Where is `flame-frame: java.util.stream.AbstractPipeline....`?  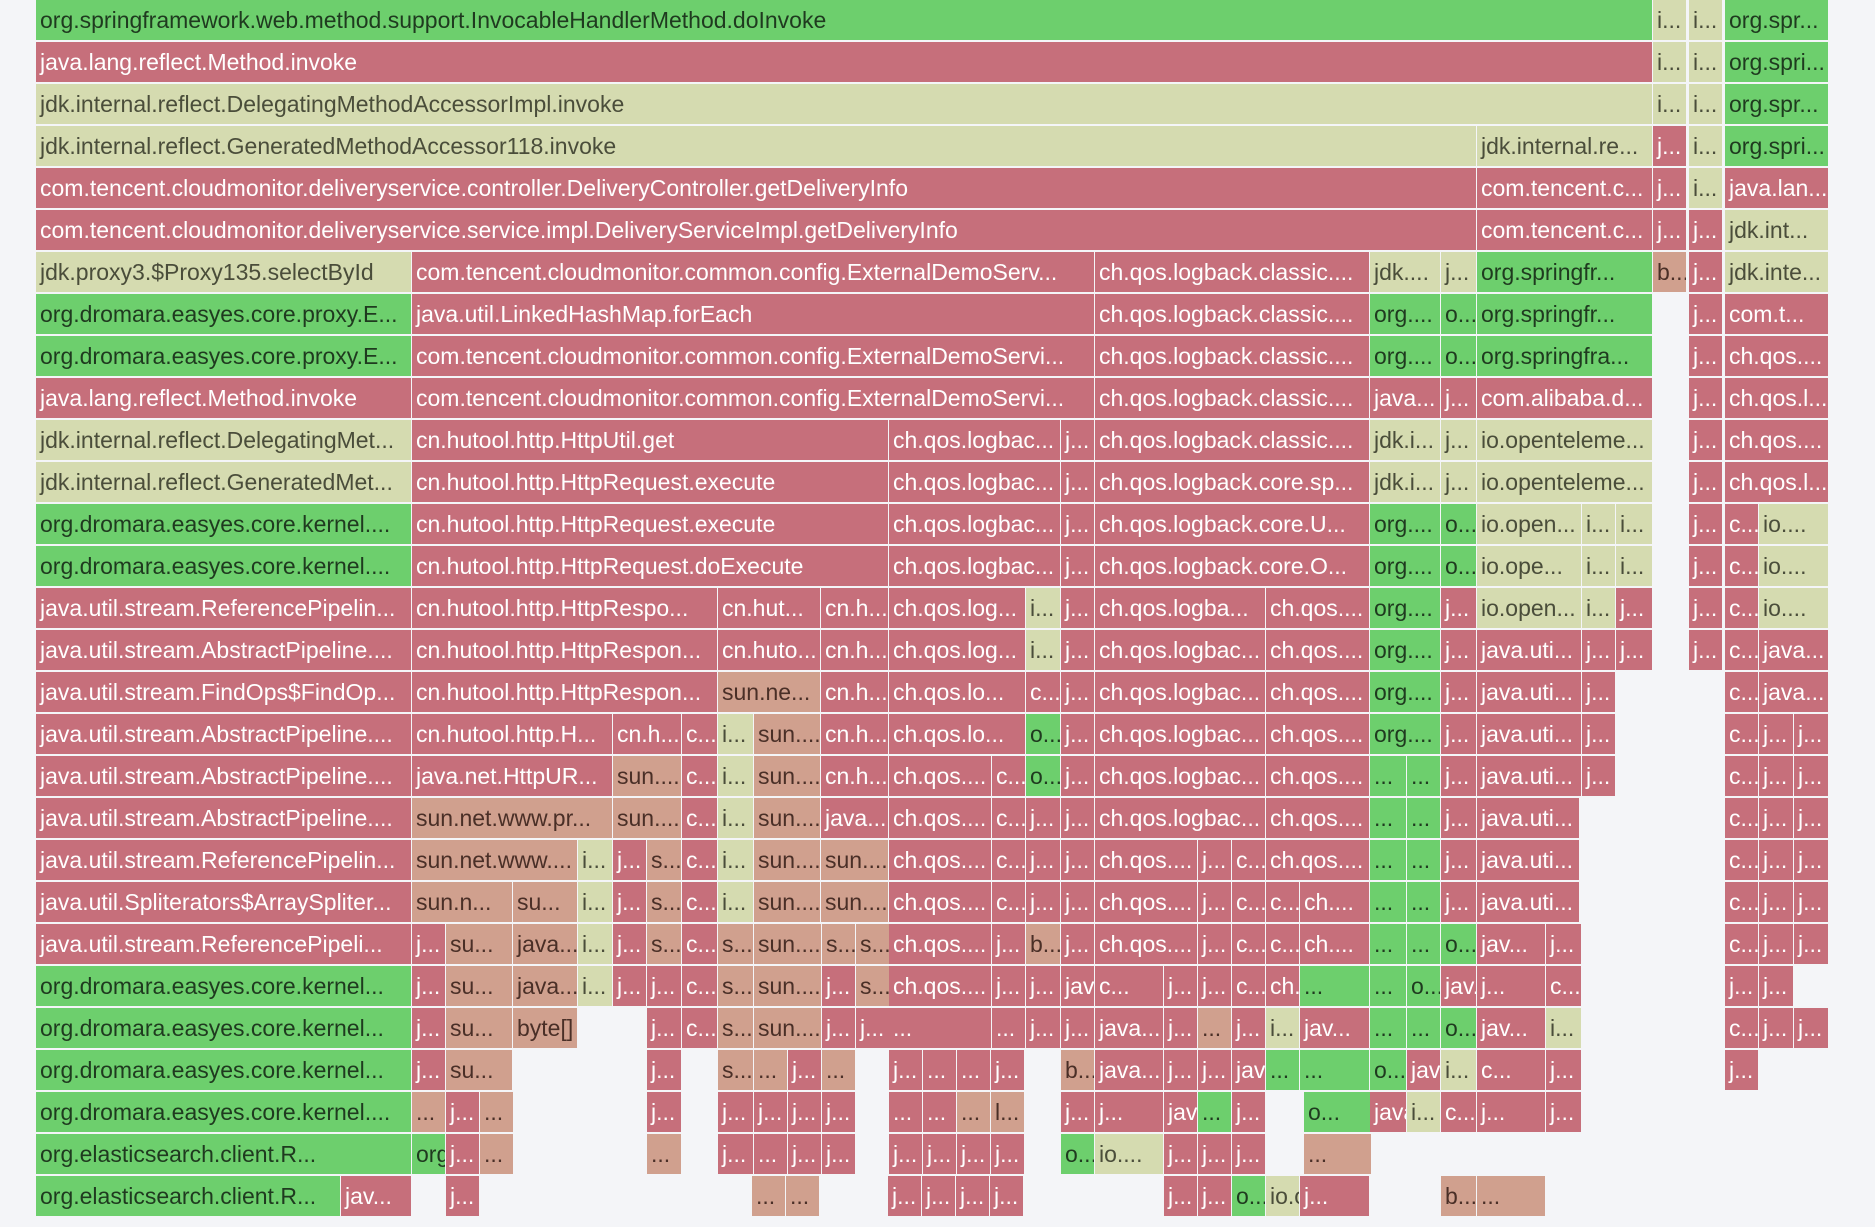
flame-frame: java.util.stream.AbstractPipeline.... is located at coordinates (224, 776).